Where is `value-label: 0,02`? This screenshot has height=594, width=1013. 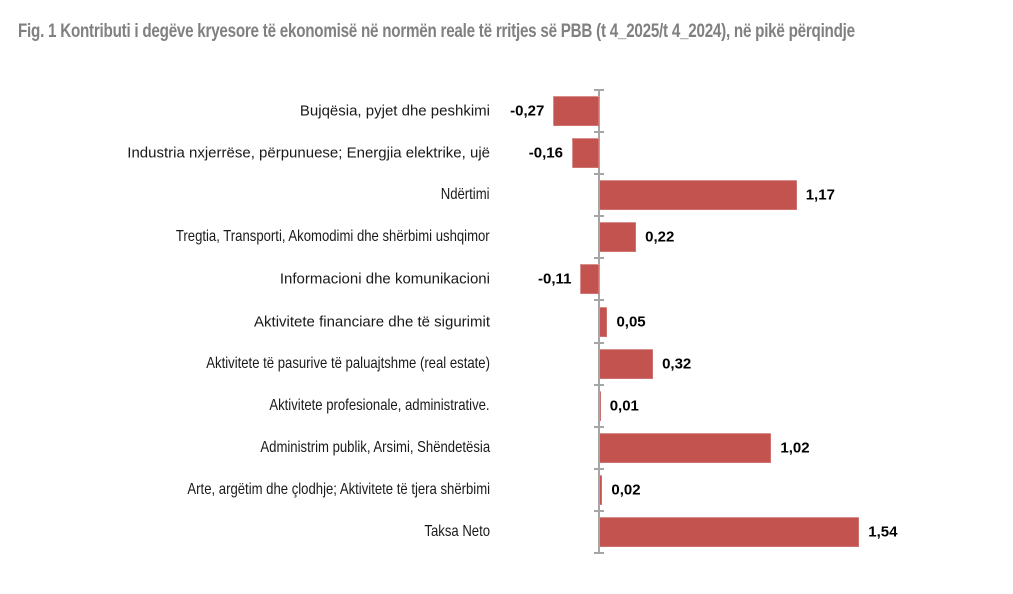 value-label: 0,02 is located at coordinates (626, 490).